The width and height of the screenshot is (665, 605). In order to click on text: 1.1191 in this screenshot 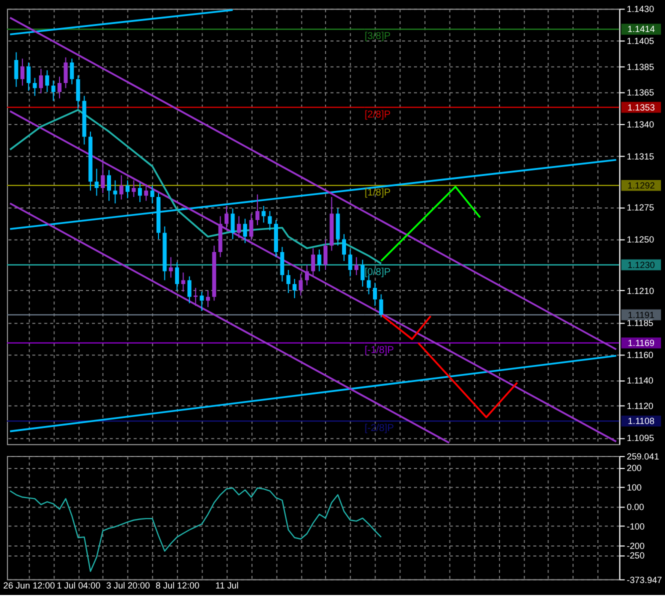, I will do `click(641, 315)`.